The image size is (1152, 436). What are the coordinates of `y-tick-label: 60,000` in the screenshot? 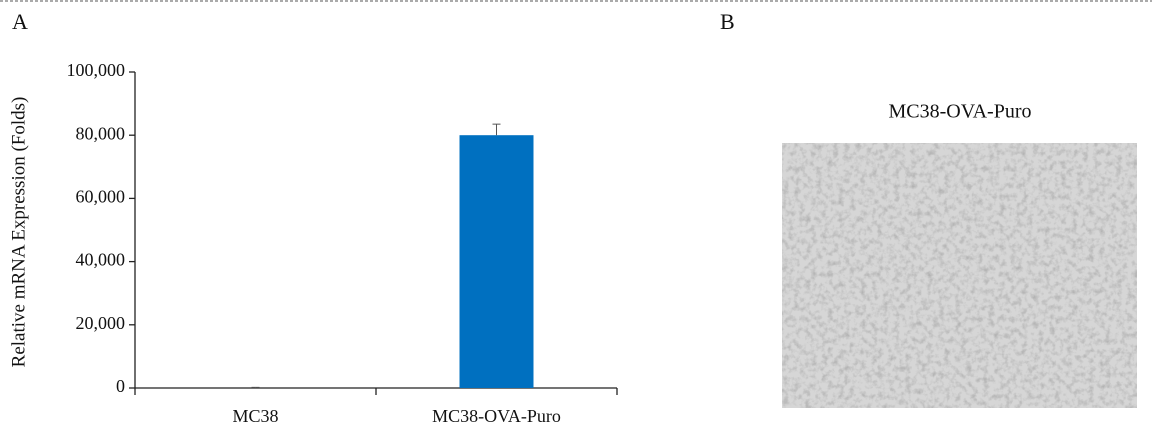 It's located at (101, 197).